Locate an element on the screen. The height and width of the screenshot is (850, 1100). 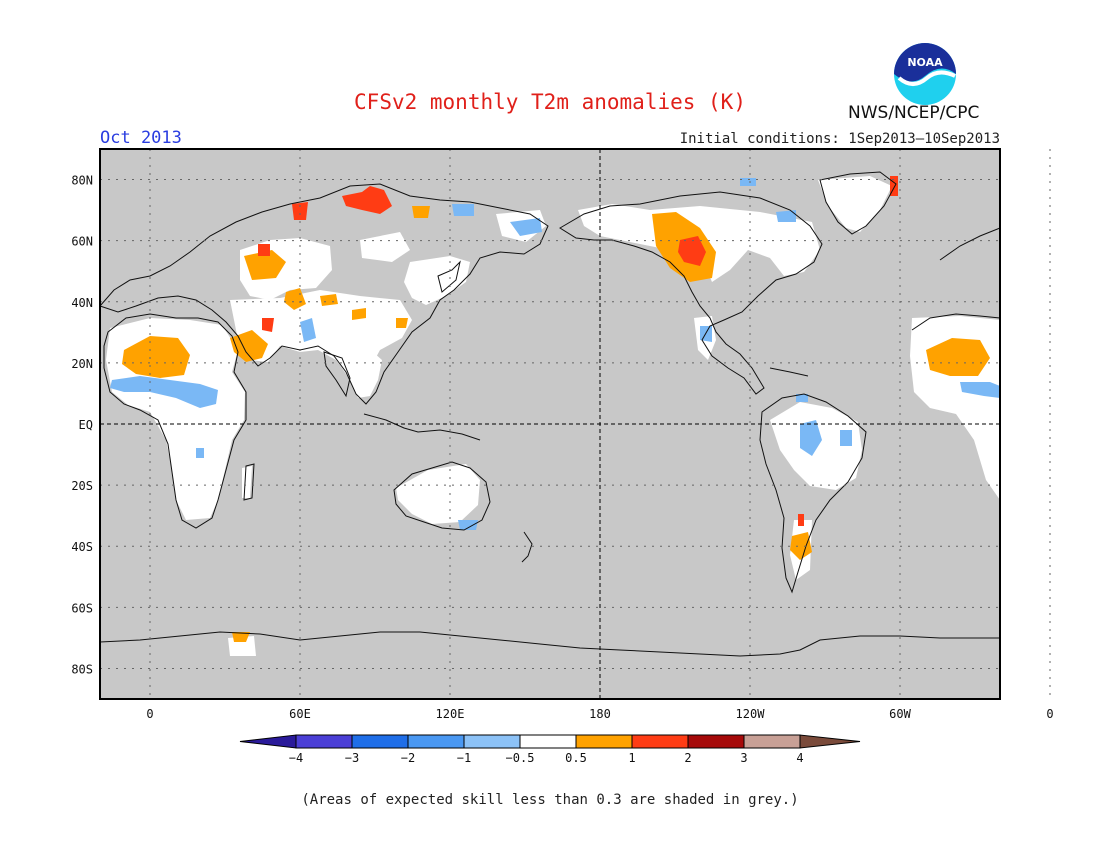
colorbar-tick-label: −1 is located at coordinates (464, 758).